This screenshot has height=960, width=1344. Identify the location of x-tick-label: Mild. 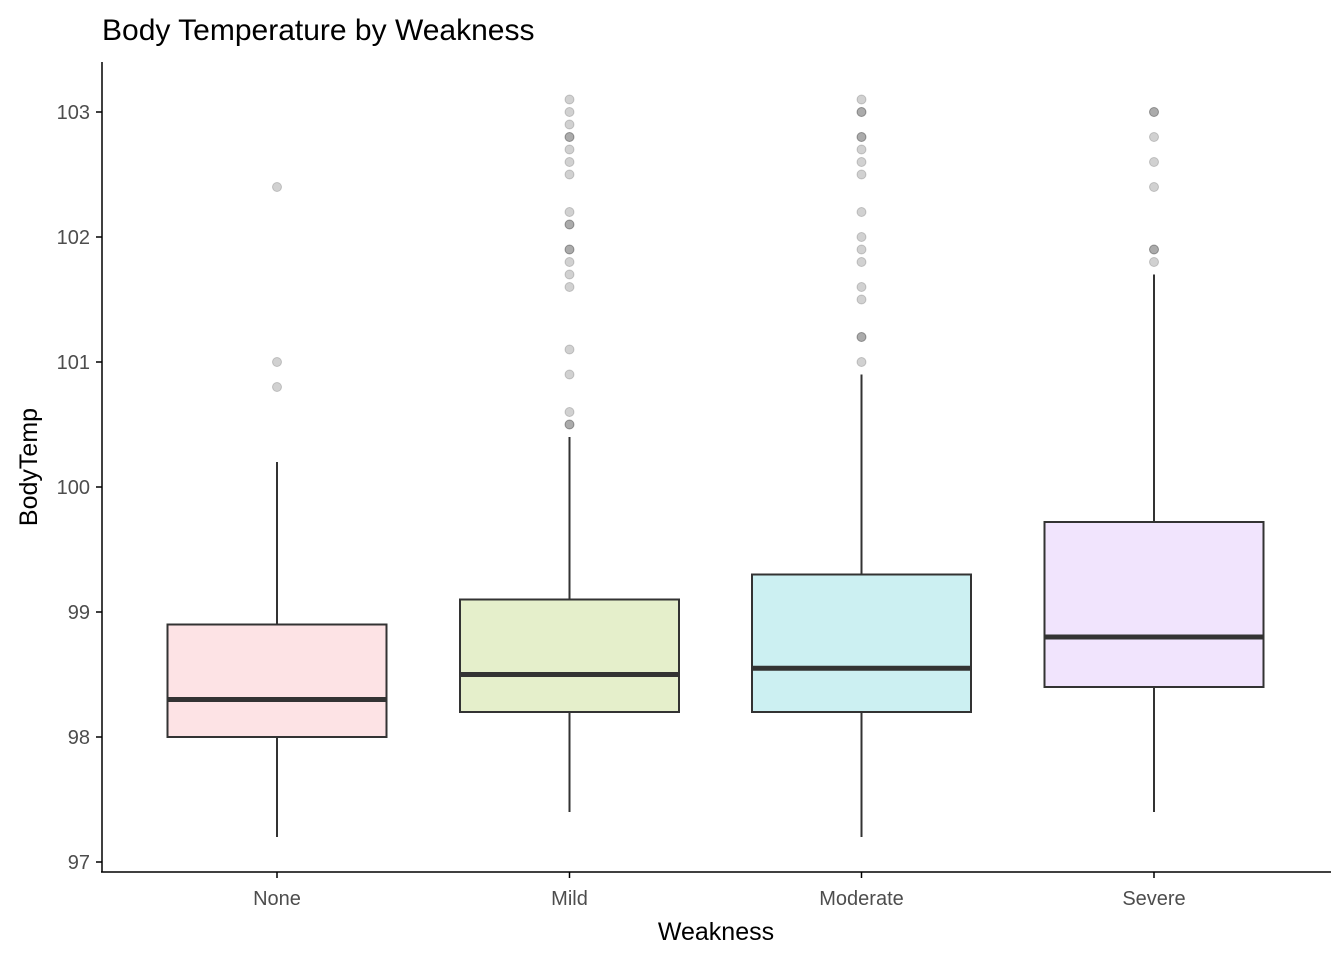
(569, 899).